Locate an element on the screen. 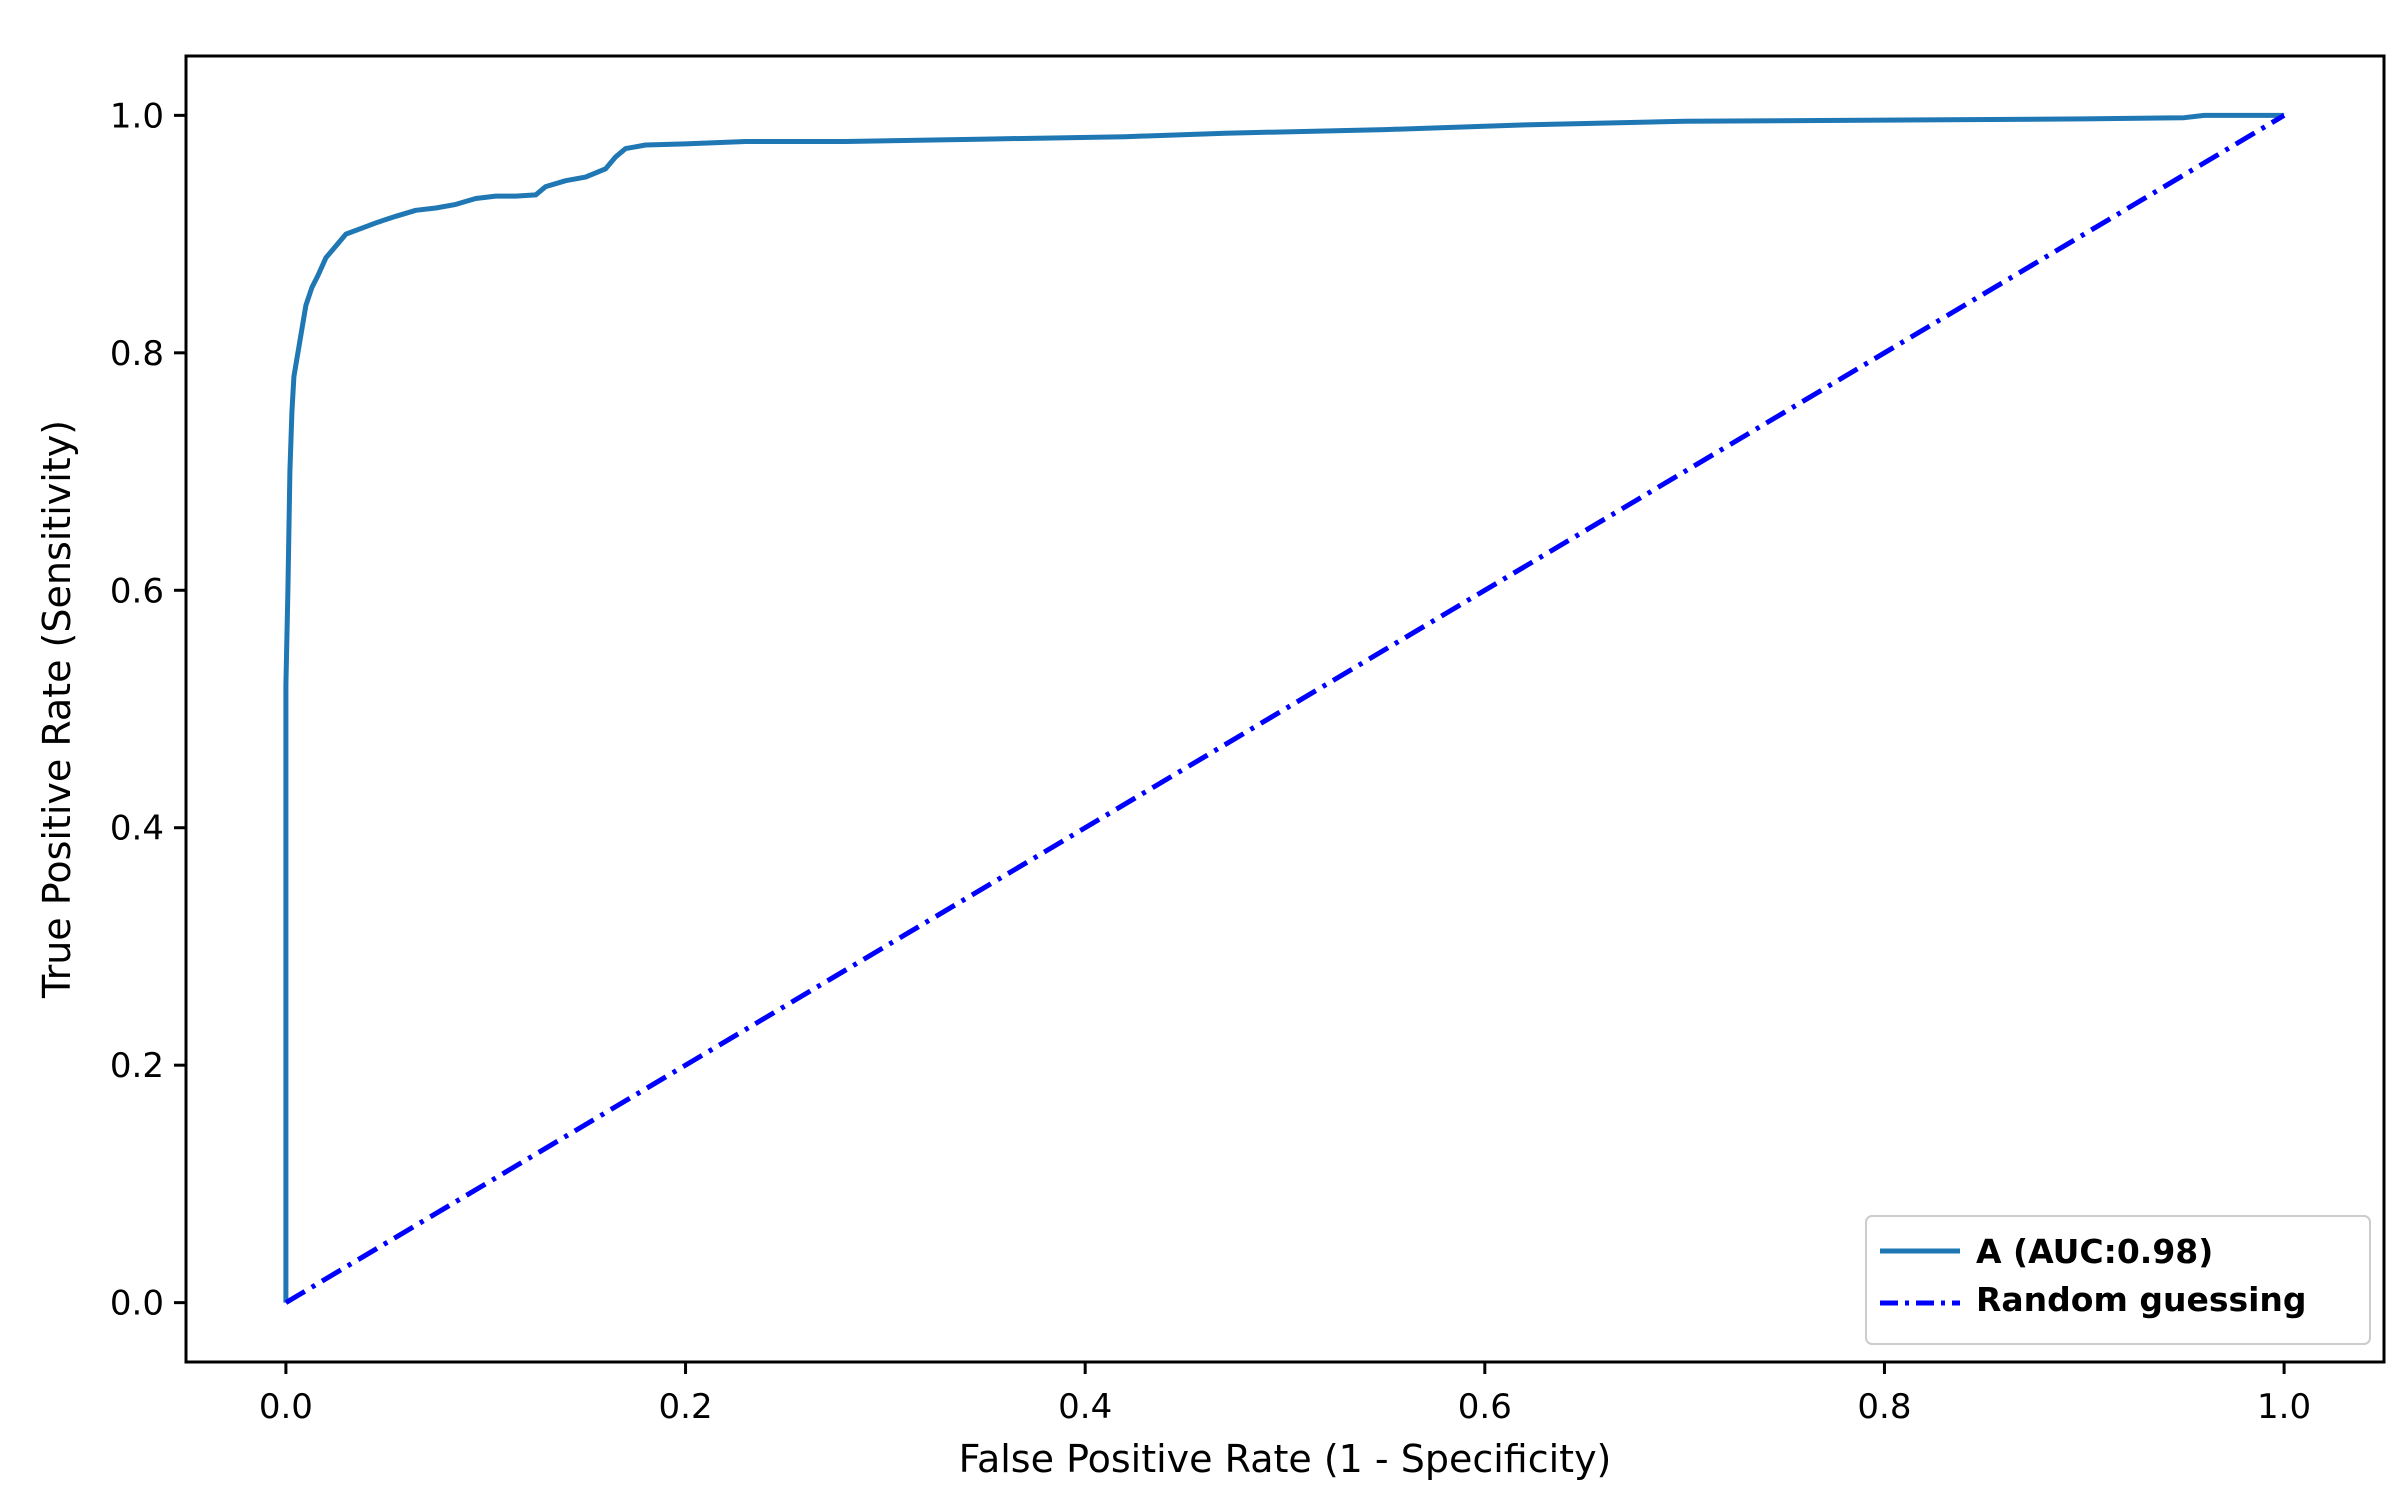  x-axis-label: False Positive Rate (1 - Specificity) is located at coordinates (1285, 1459).